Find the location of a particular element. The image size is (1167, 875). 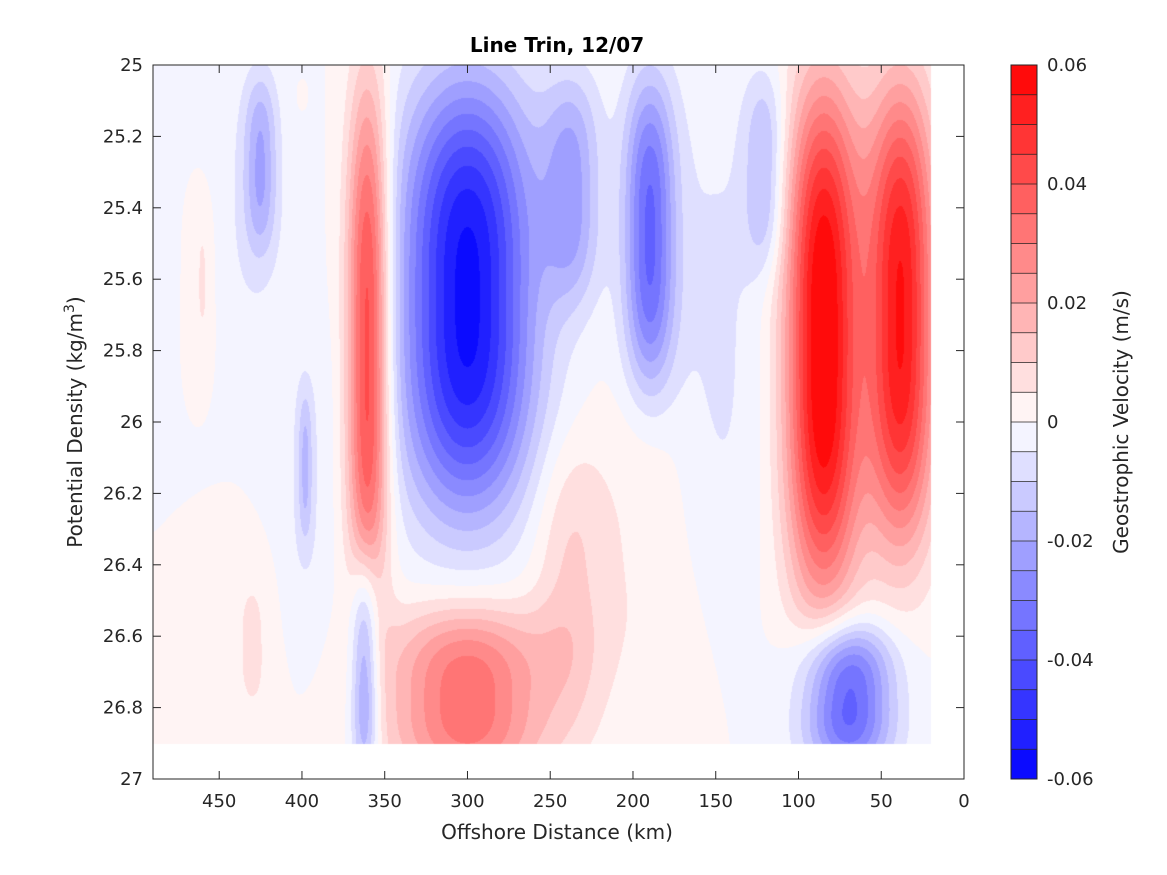

x-tick-label: 50 is located at coordinates (881, 801).